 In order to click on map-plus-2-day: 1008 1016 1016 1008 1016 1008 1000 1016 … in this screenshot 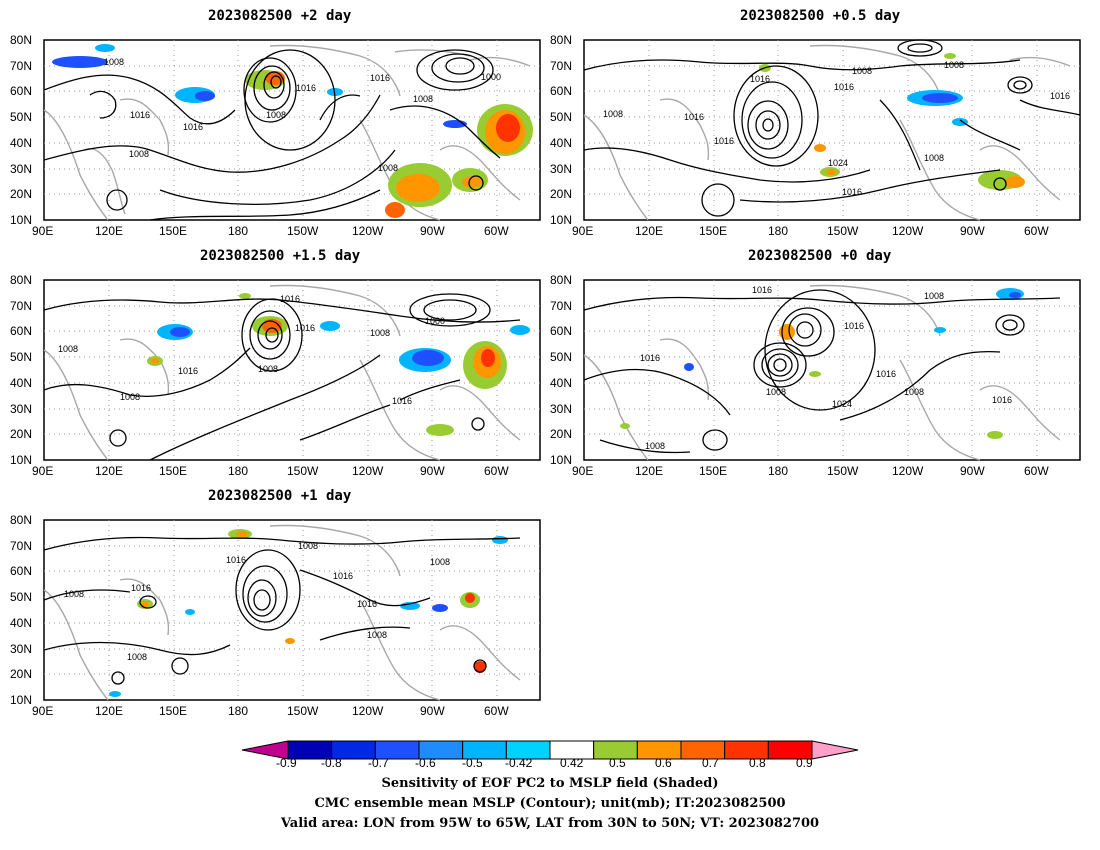, I will do `click(292, 130)`.